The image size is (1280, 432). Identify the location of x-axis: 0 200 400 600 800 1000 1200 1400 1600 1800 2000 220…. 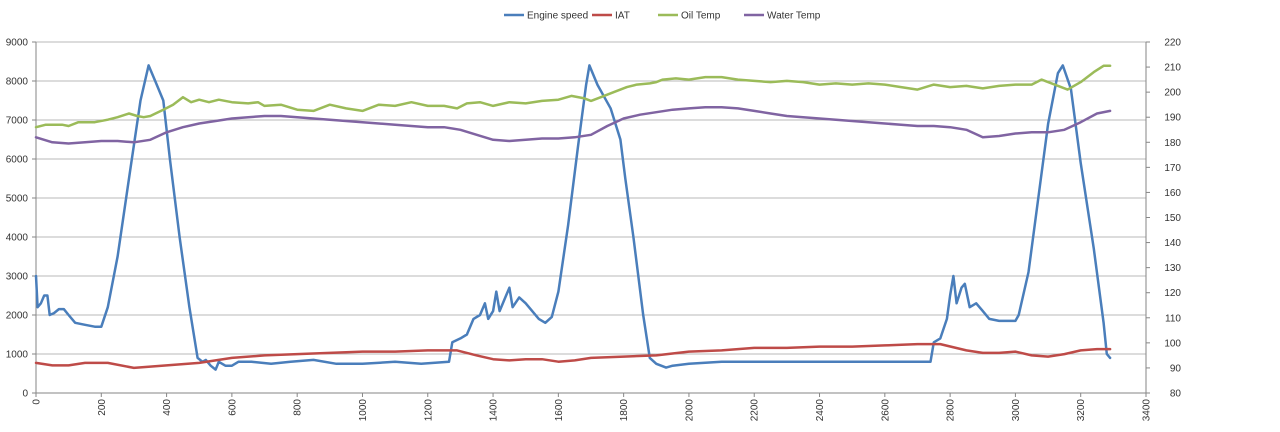
(592, 407).